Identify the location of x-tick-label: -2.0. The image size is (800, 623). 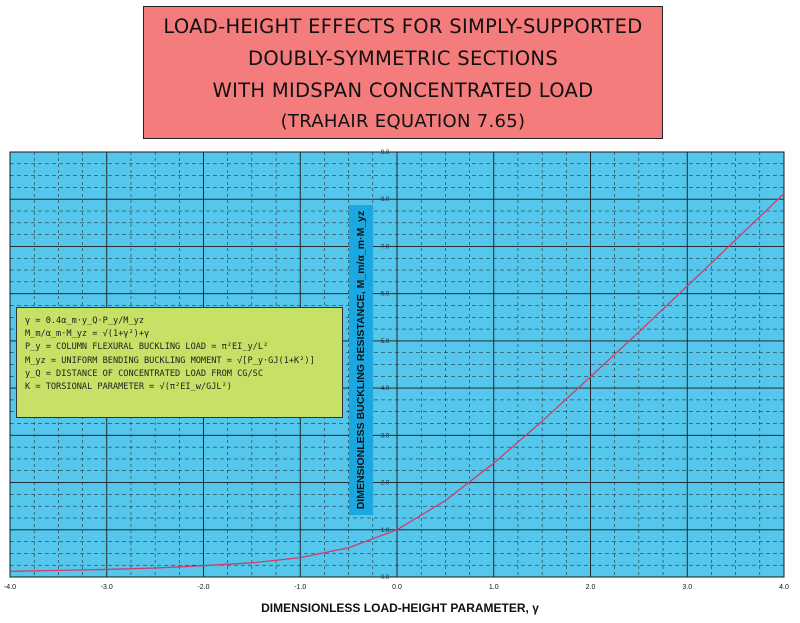
(203, 587).